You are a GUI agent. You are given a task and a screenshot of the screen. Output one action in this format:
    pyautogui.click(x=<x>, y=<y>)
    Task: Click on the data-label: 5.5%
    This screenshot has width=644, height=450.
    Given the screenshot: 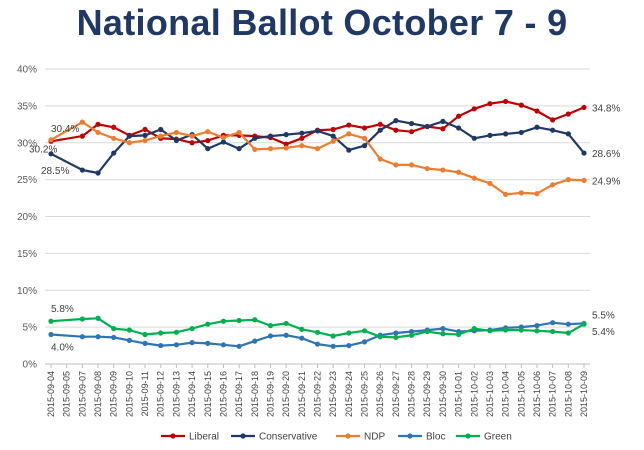 What is the action you would take?
    pyautogui.click(x=603, y=315)
    